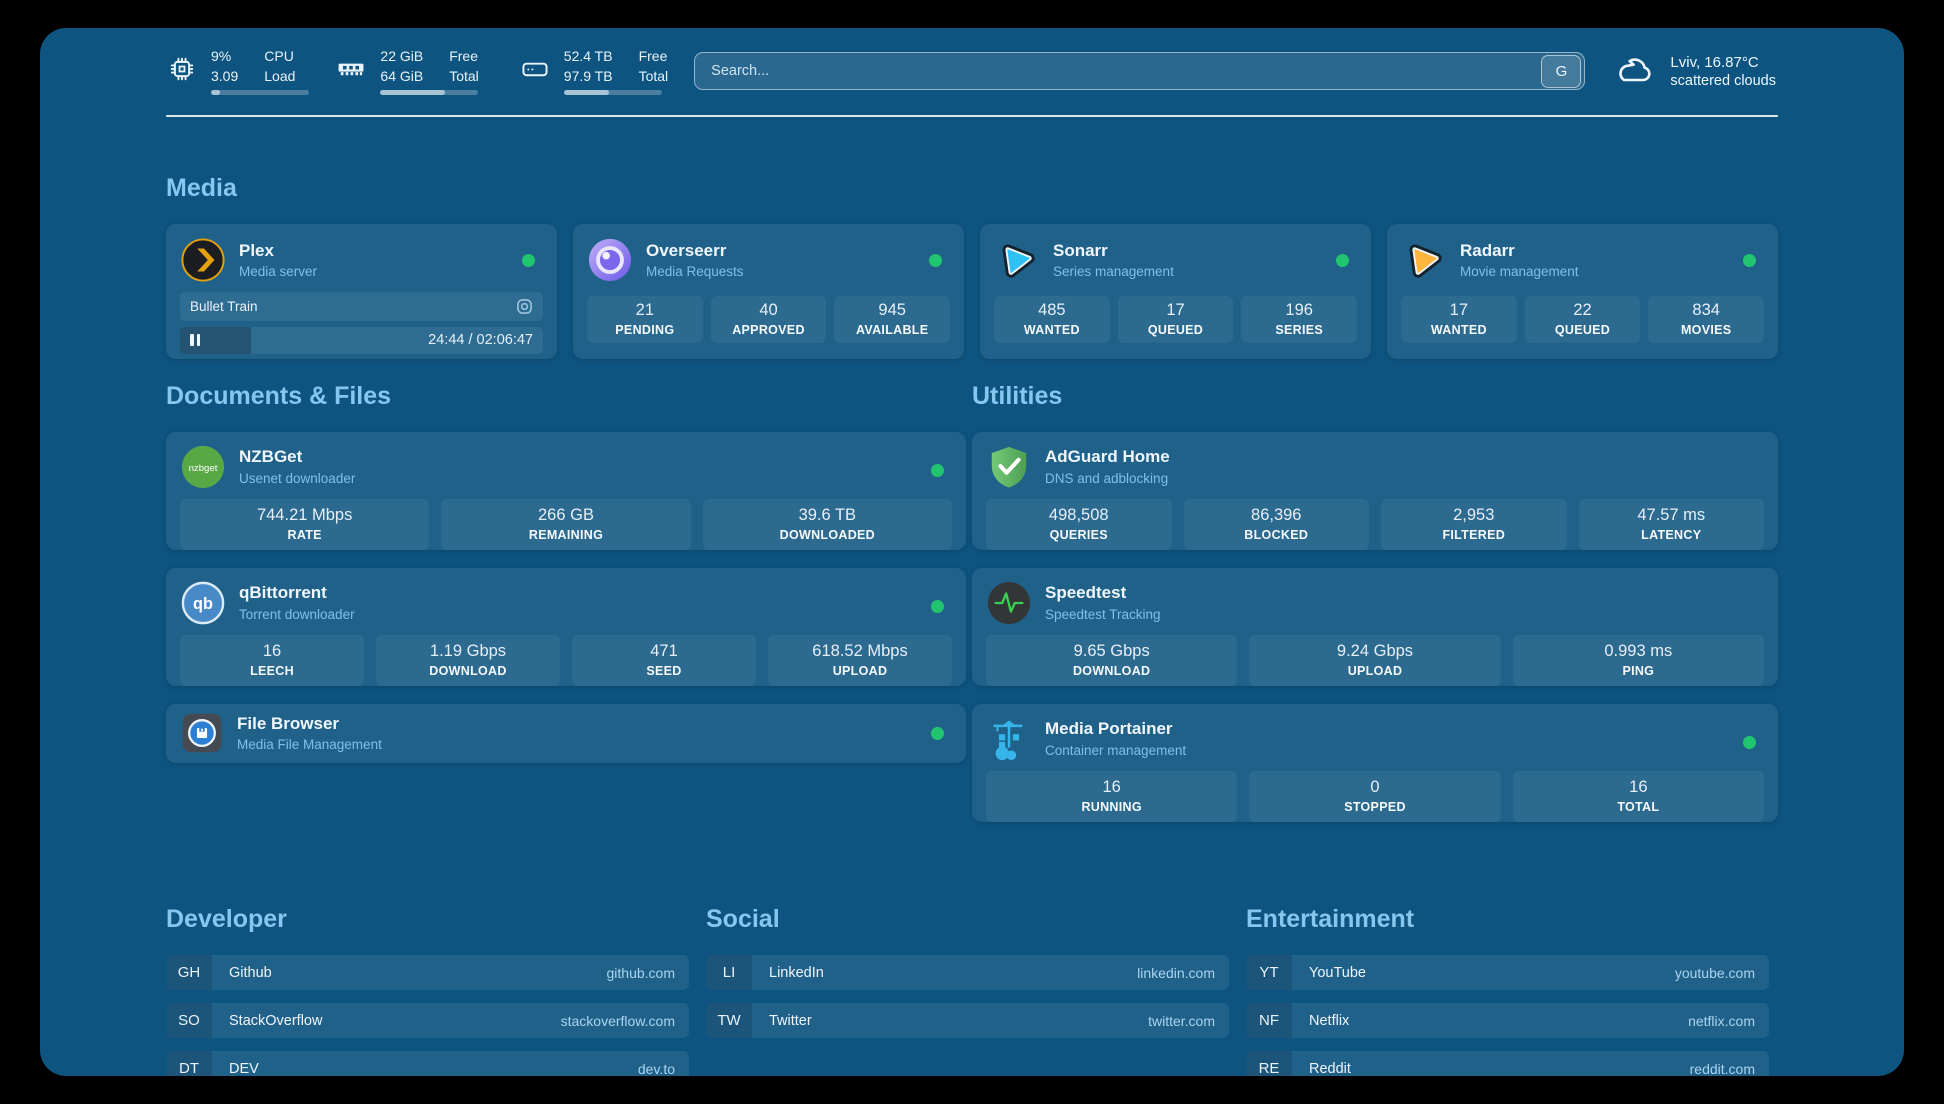 Image resolution: width=1944 pixels, height=1104 pixels. What do you see at coordinates (1109, 729) in the screenshot?
I see `app-name: Media Portainer` at bounding box center [1109, 729].